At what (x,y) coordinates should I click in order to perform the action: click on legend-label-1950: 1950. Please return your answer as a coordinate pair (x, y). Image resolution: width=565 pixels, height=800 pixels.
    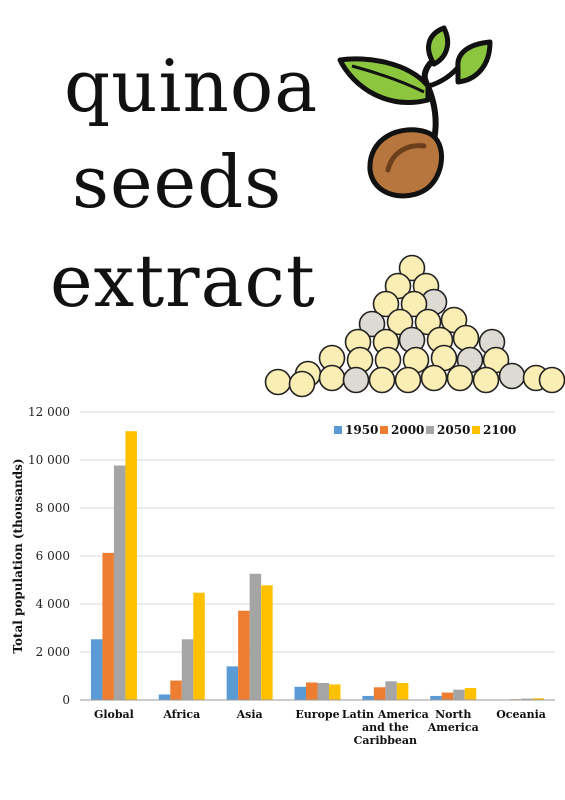
    Looking at the image, I should click on (361, 430).